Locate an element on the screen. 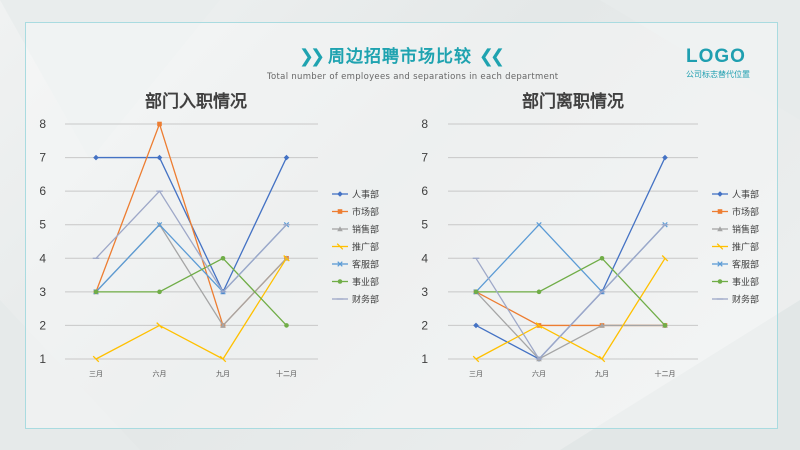  chart-title: 部门入职情况 is located at coordinates (196, 101).